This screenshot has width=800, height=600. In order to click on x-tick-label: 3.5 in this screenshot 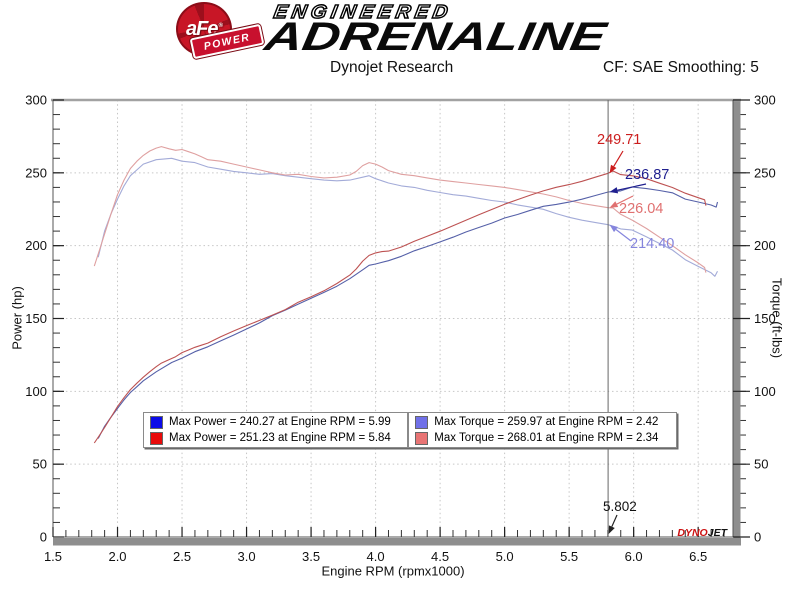, I will do `click(311, 556)`.